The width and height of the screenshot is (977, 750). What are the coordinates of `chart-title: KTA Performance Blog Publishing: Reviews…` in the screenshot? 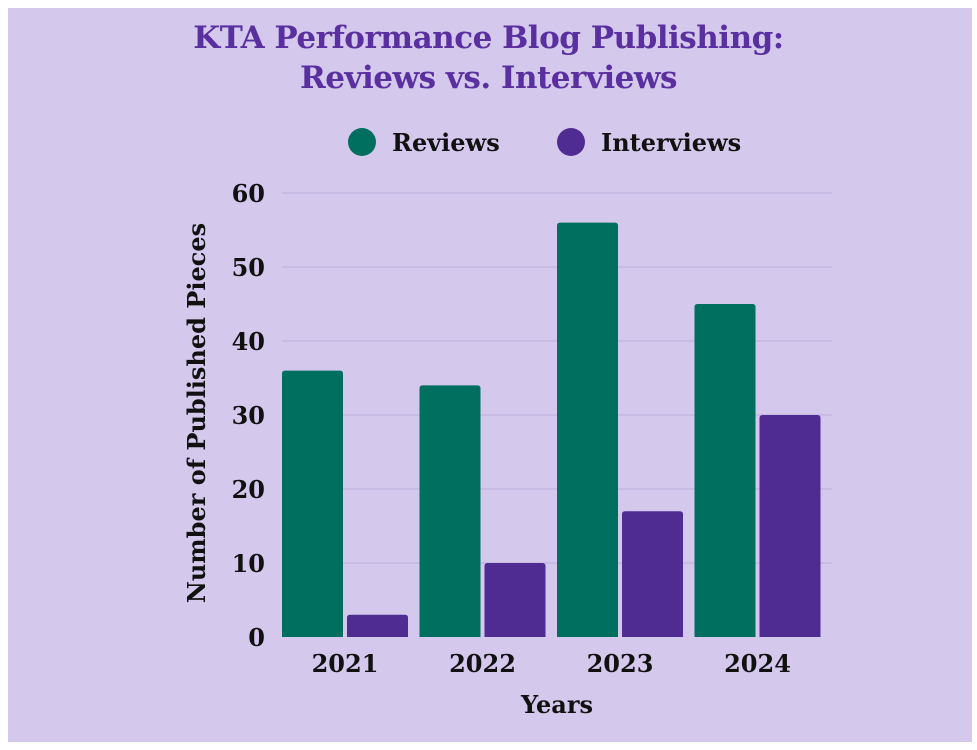 It's located at (488, 58).